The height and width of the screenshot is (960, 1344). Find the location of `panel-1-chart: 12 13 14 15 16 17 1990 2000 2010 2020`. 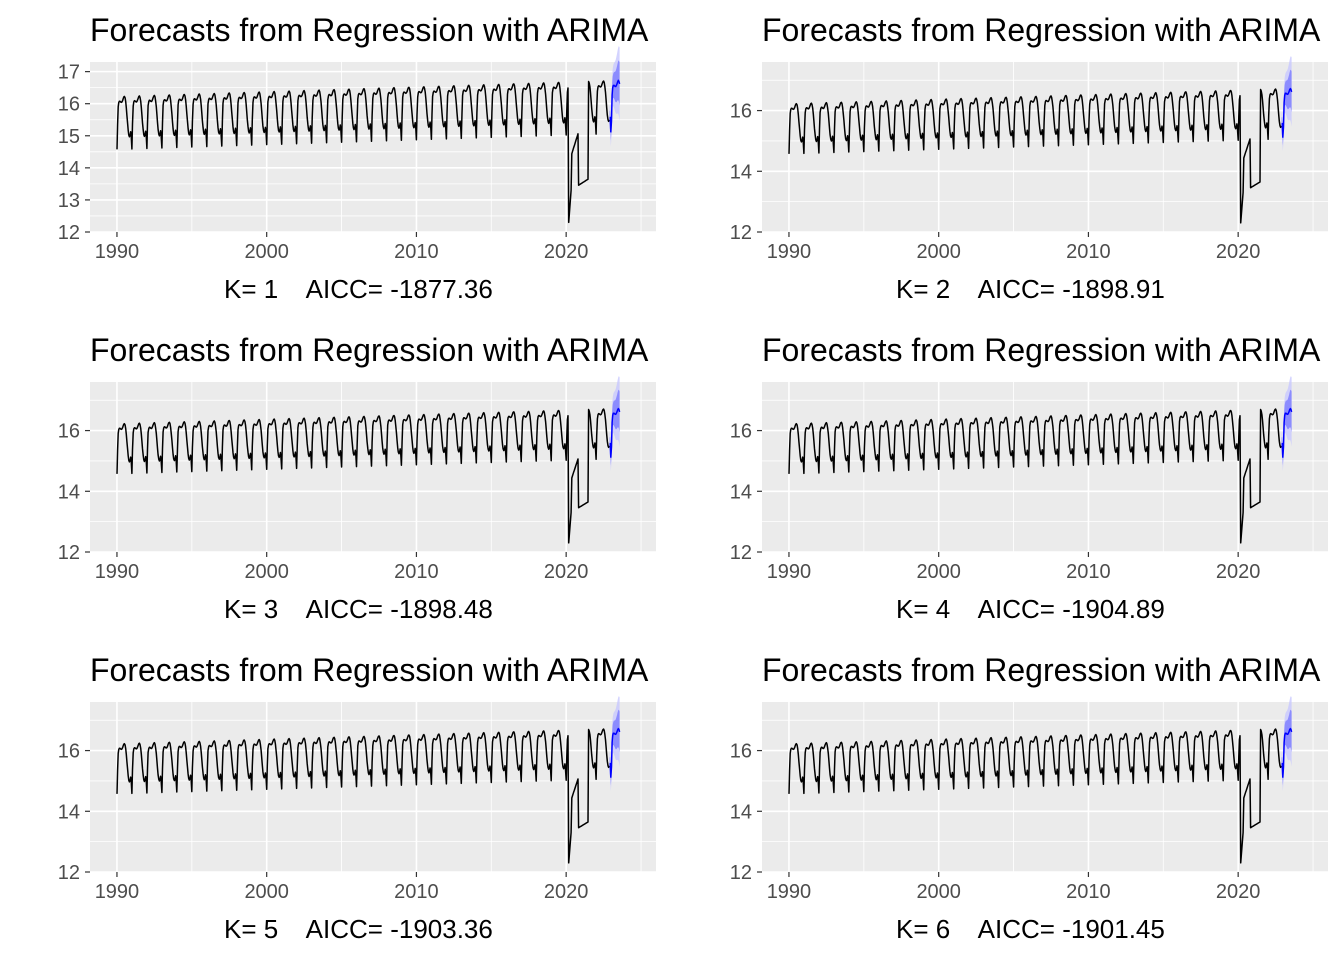

panel-1-chart: 12 13 14 15 16 17 1990 2000 2010 2020 is located at coordinates (357, 154).